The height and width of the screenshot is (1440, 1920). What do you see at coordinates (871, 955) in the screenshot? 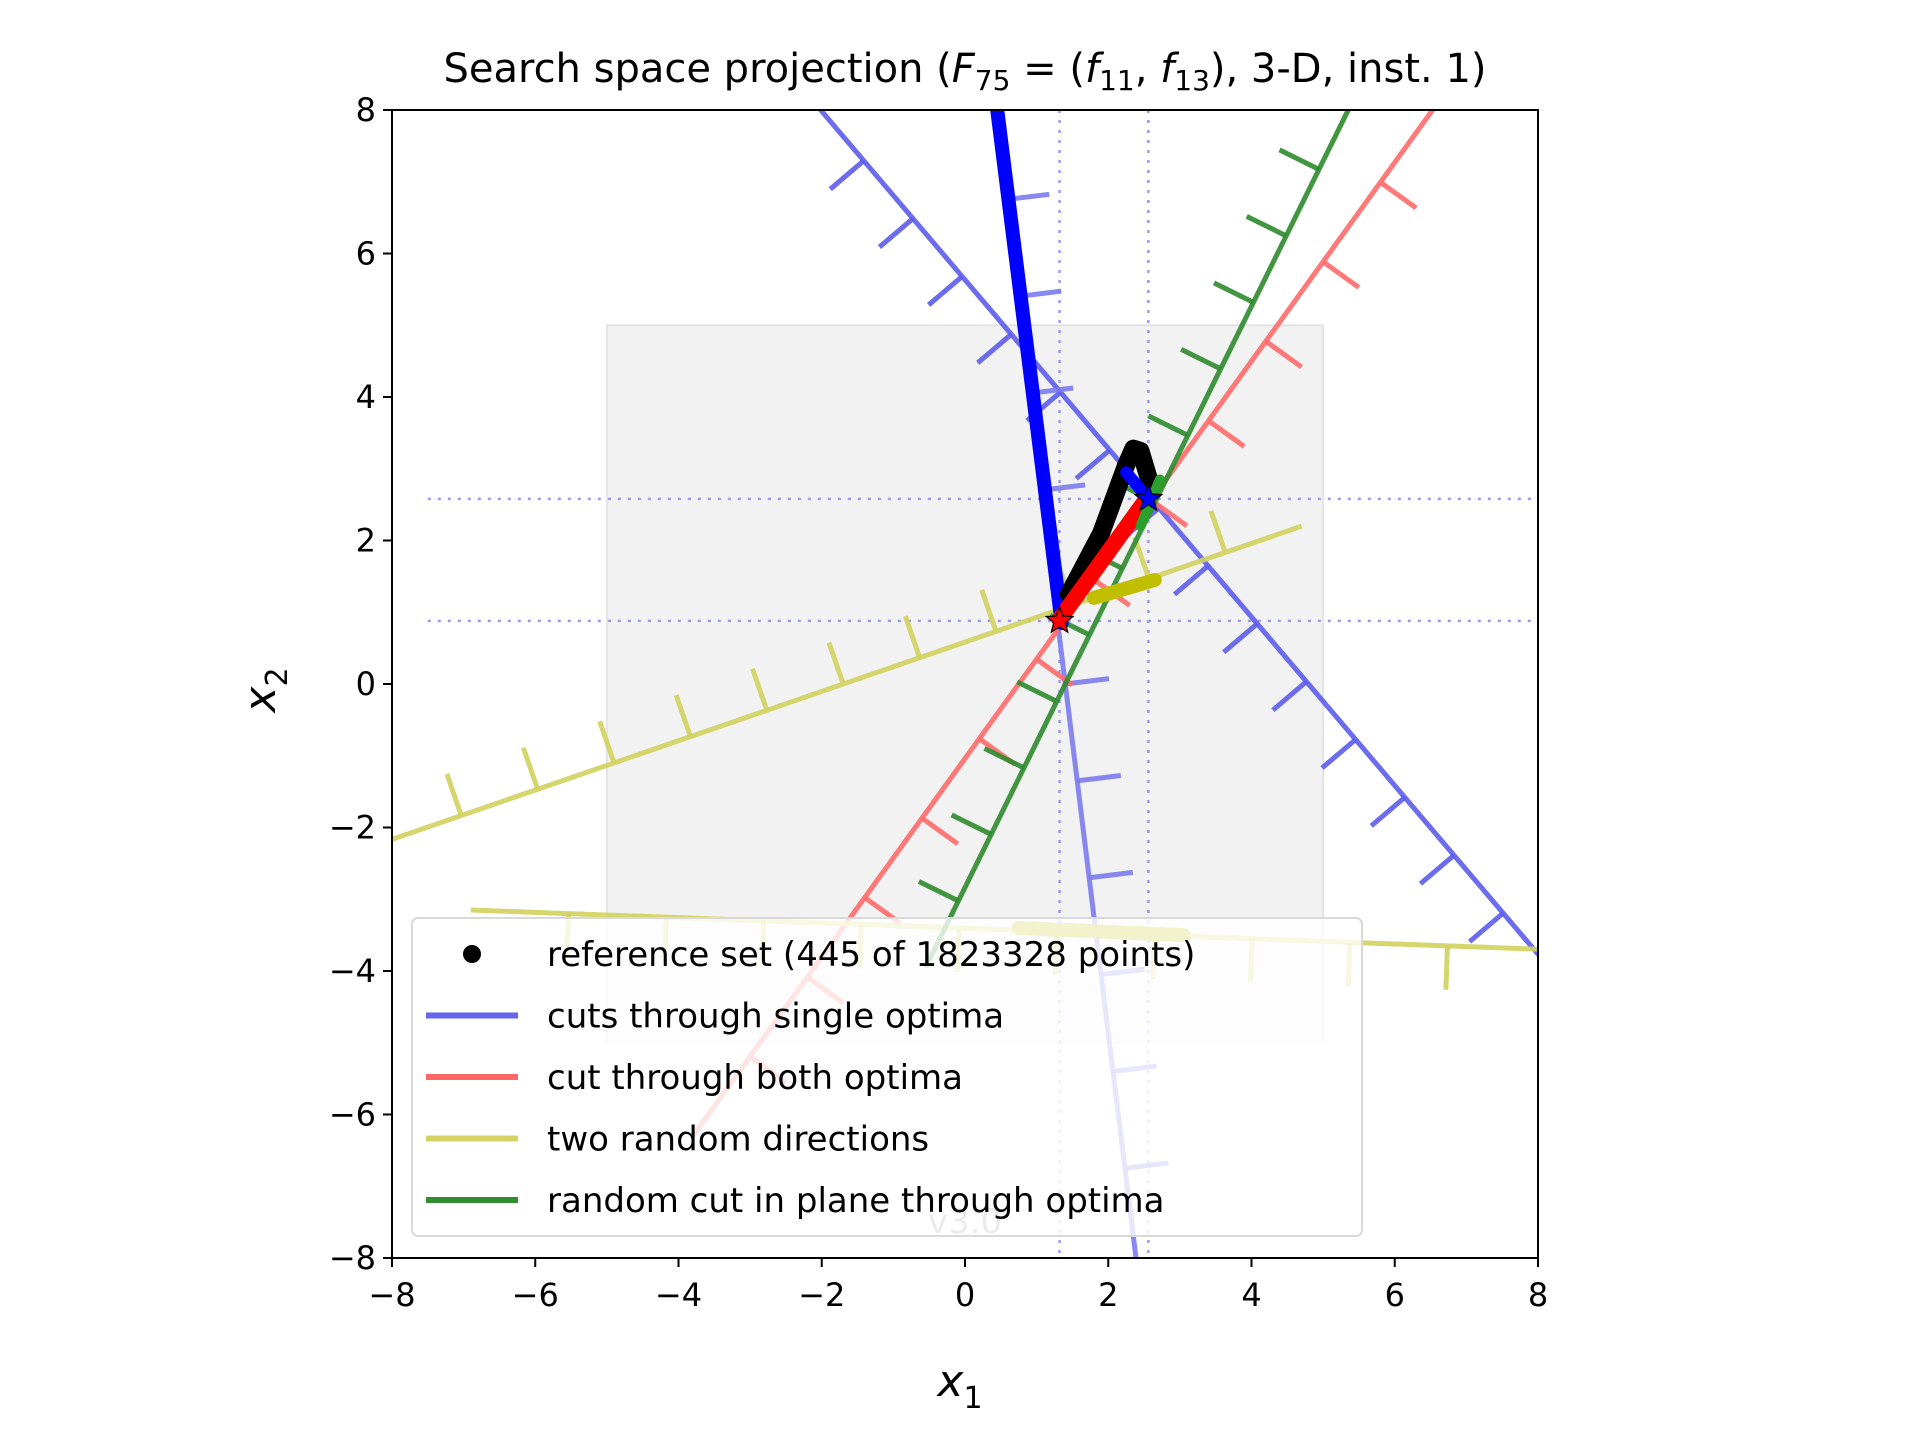
I see `legend-label-0: reference set (445 of 1823328 points)` at bounding box center [871, 955].